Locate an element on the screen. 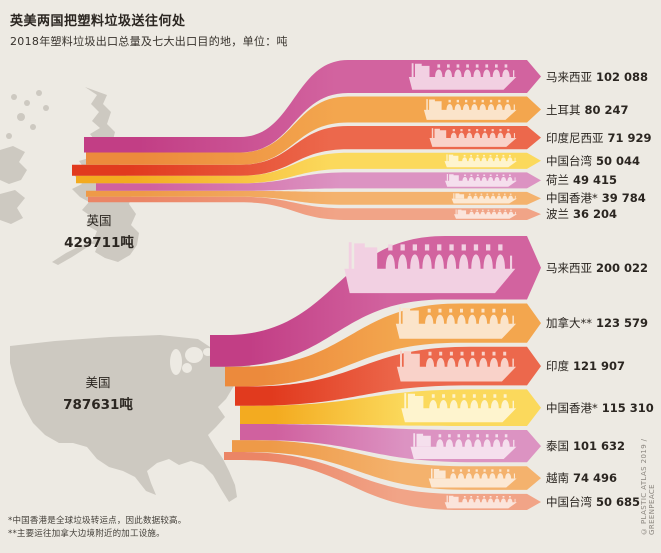 This screenshot has height=553, width=661. destination-value: 123 579 is located at coordinates (622, 323).